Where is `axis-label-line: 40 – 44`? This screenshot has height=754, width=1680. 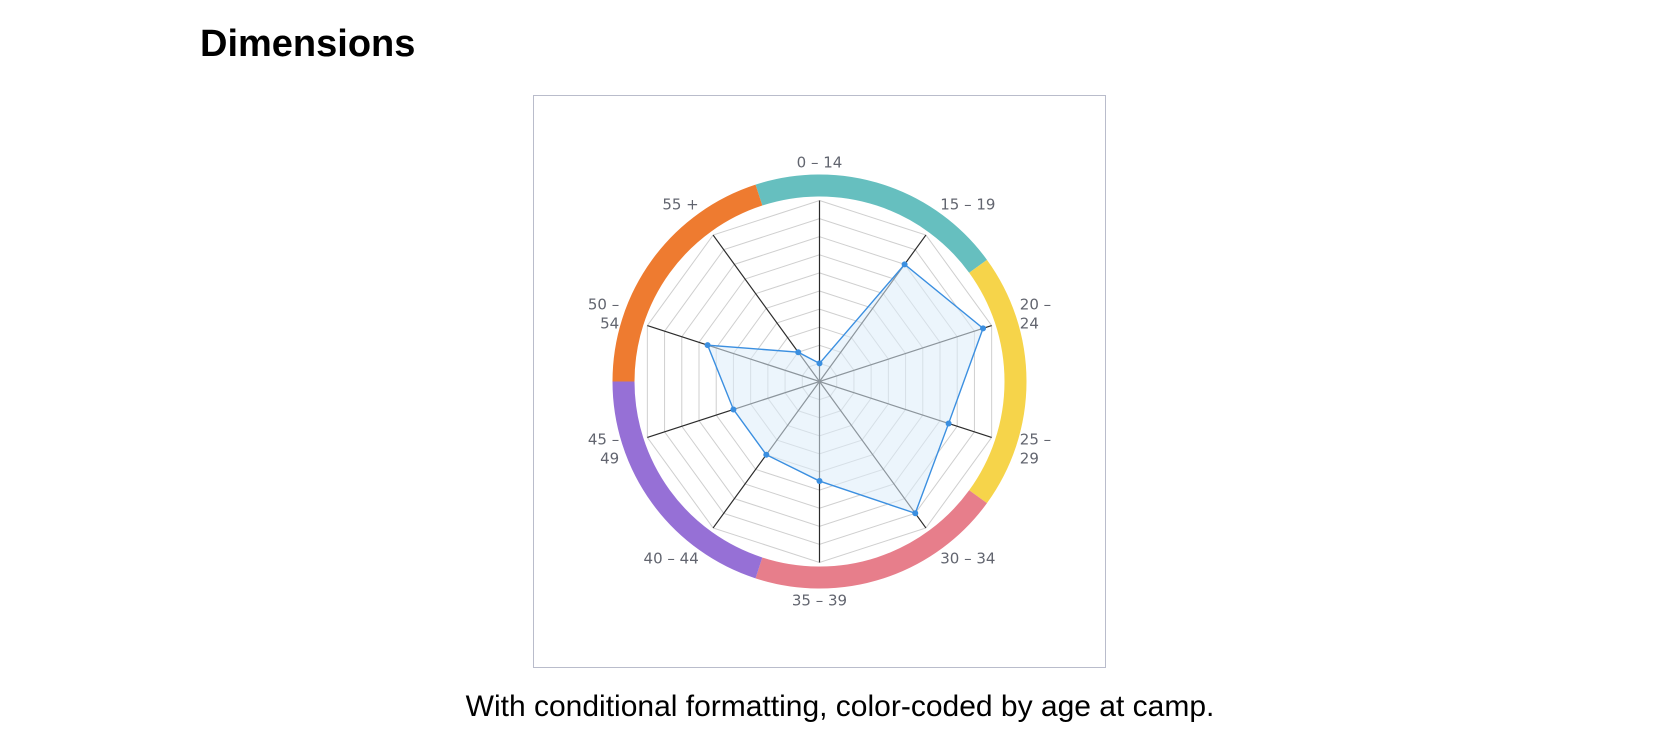 axis-label-line: 40 – 44 is located at coordinates (671, 559).